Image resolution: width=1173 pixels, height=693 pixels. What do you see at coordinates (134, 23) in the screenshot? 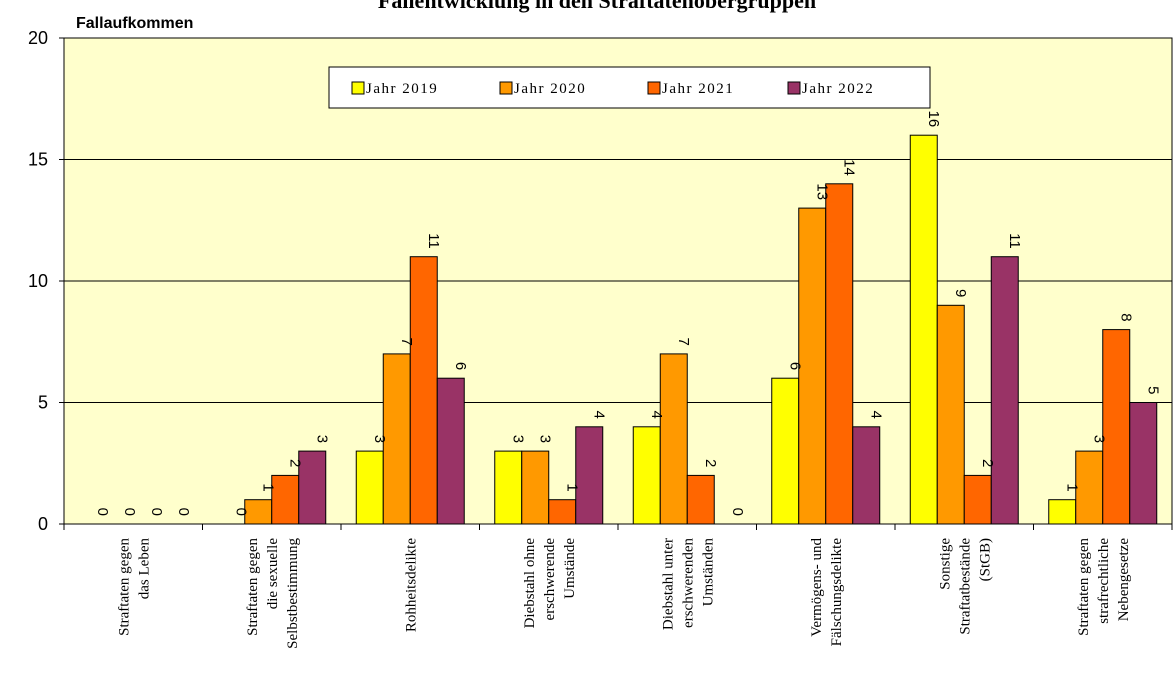
I see `y-axis-label: Fallaufkommen` at bounding box center [134, 23].